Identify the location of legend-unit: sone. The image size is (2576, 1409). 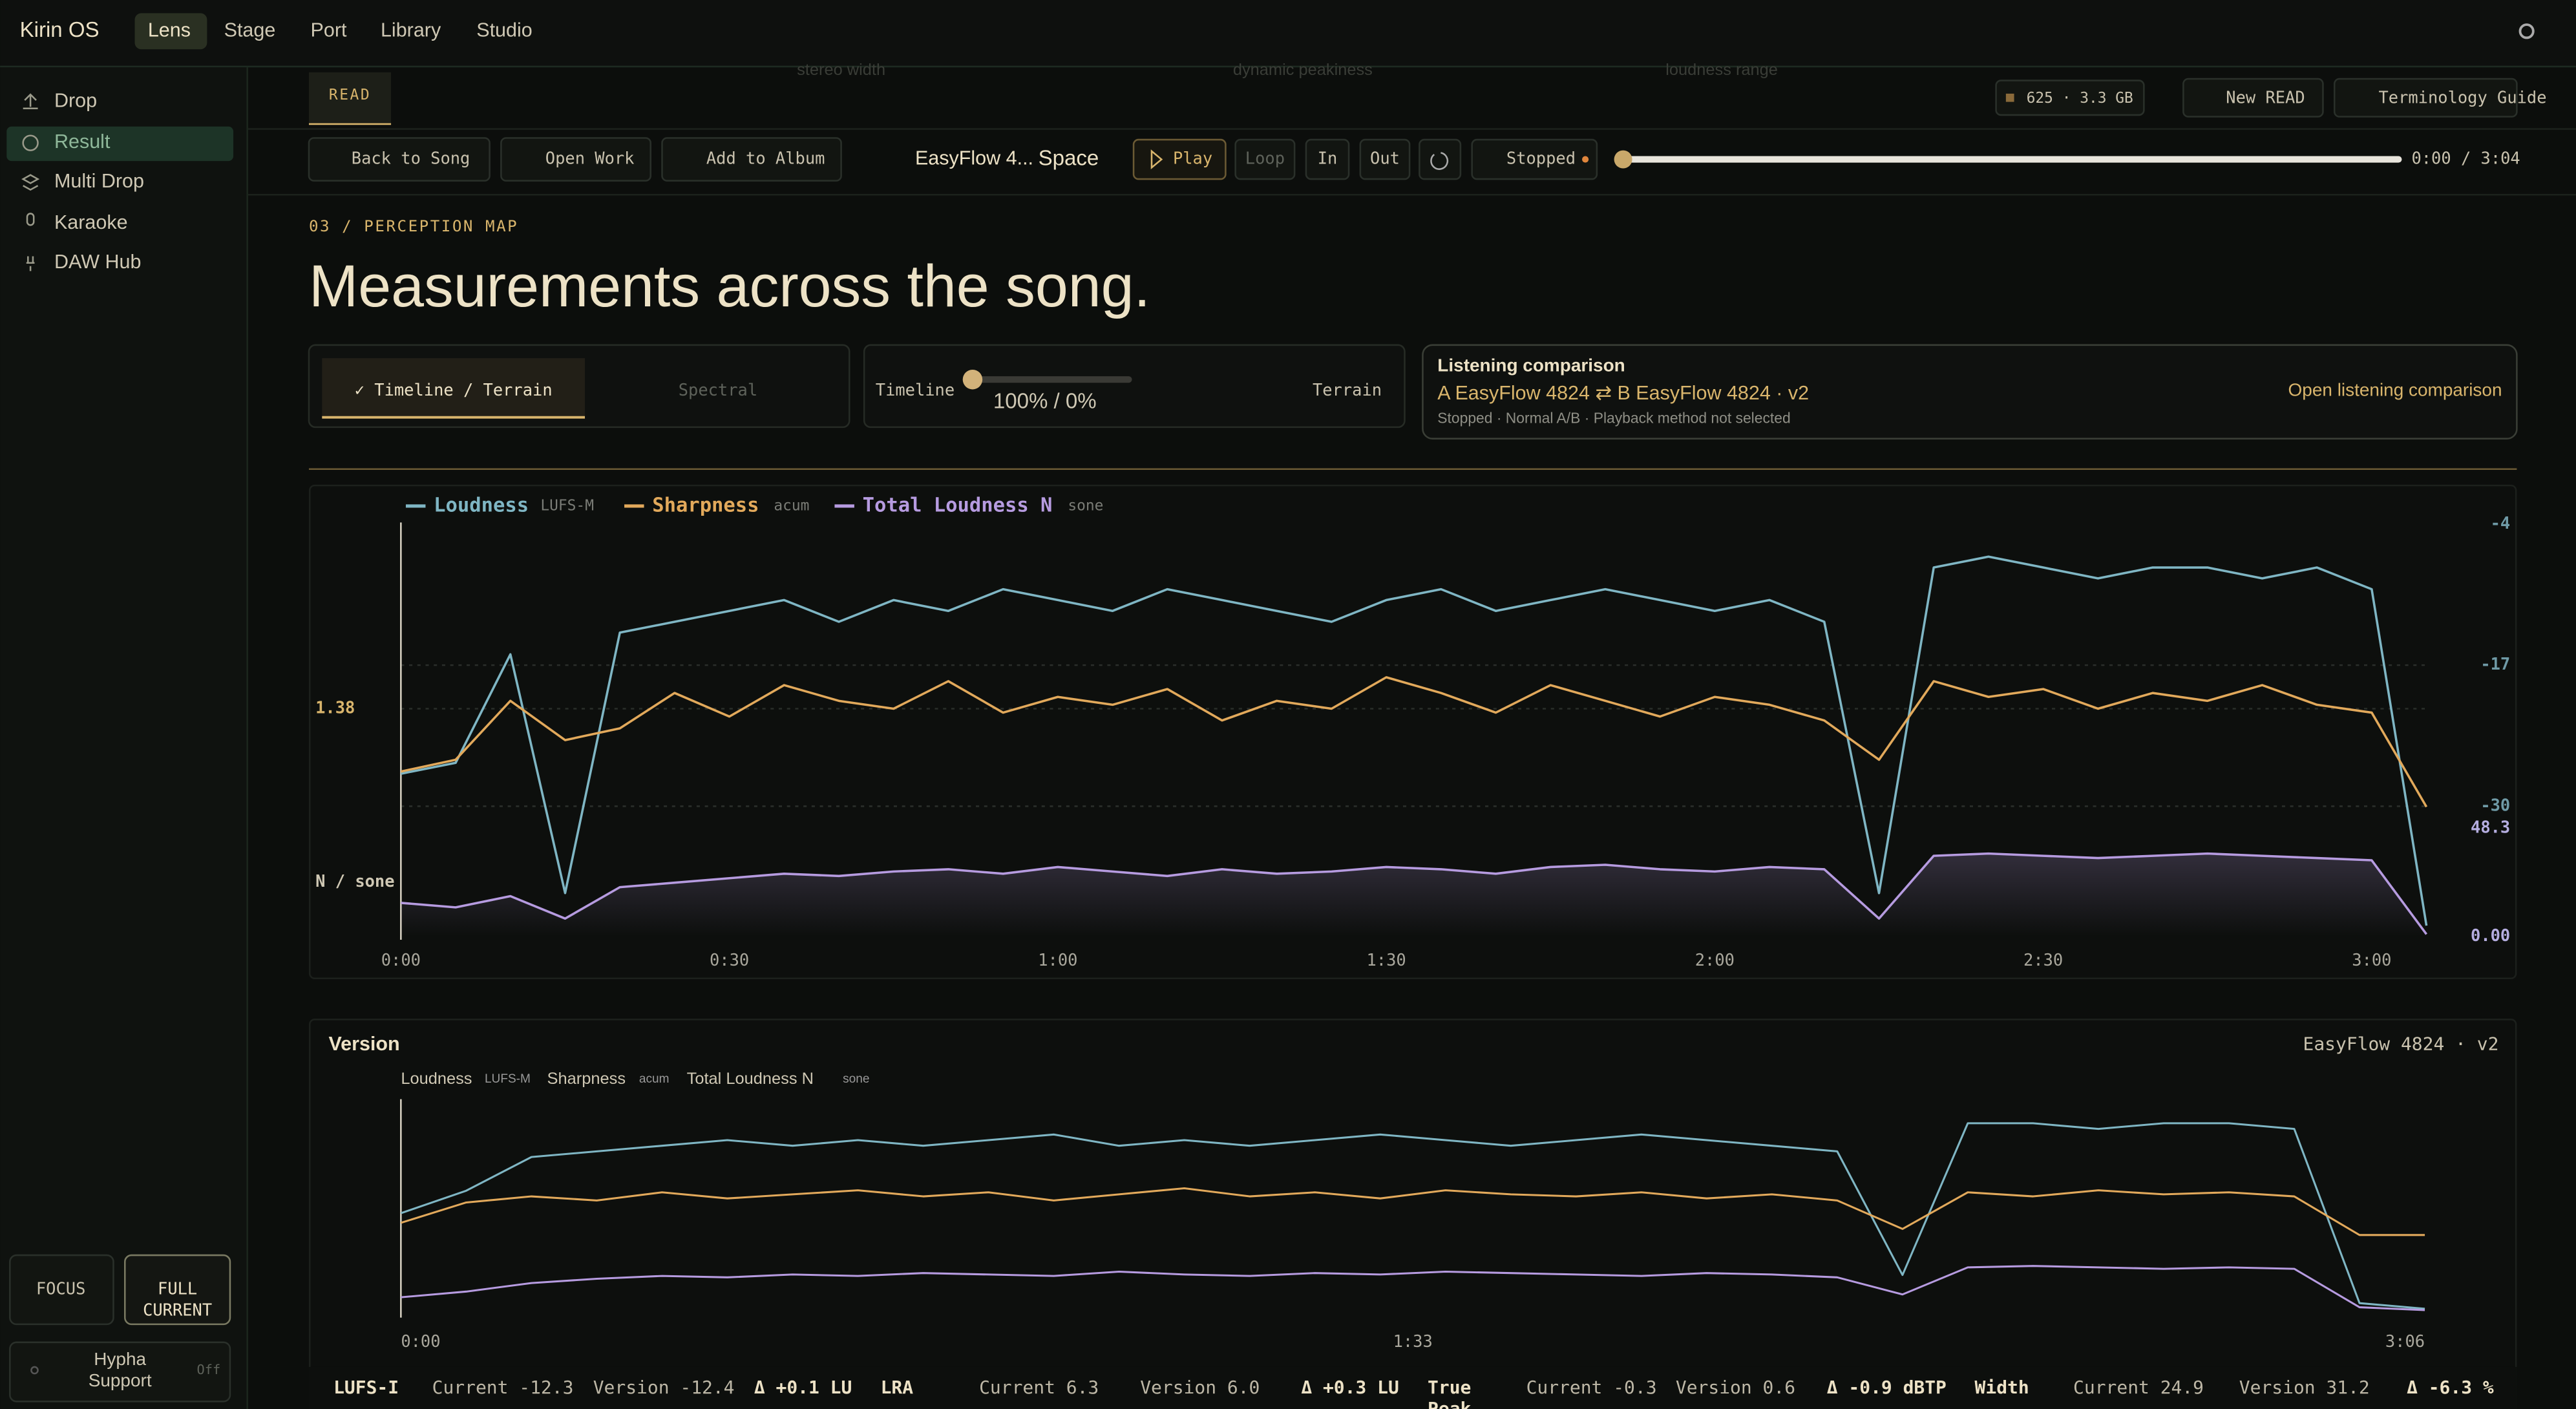
(856, 1079).